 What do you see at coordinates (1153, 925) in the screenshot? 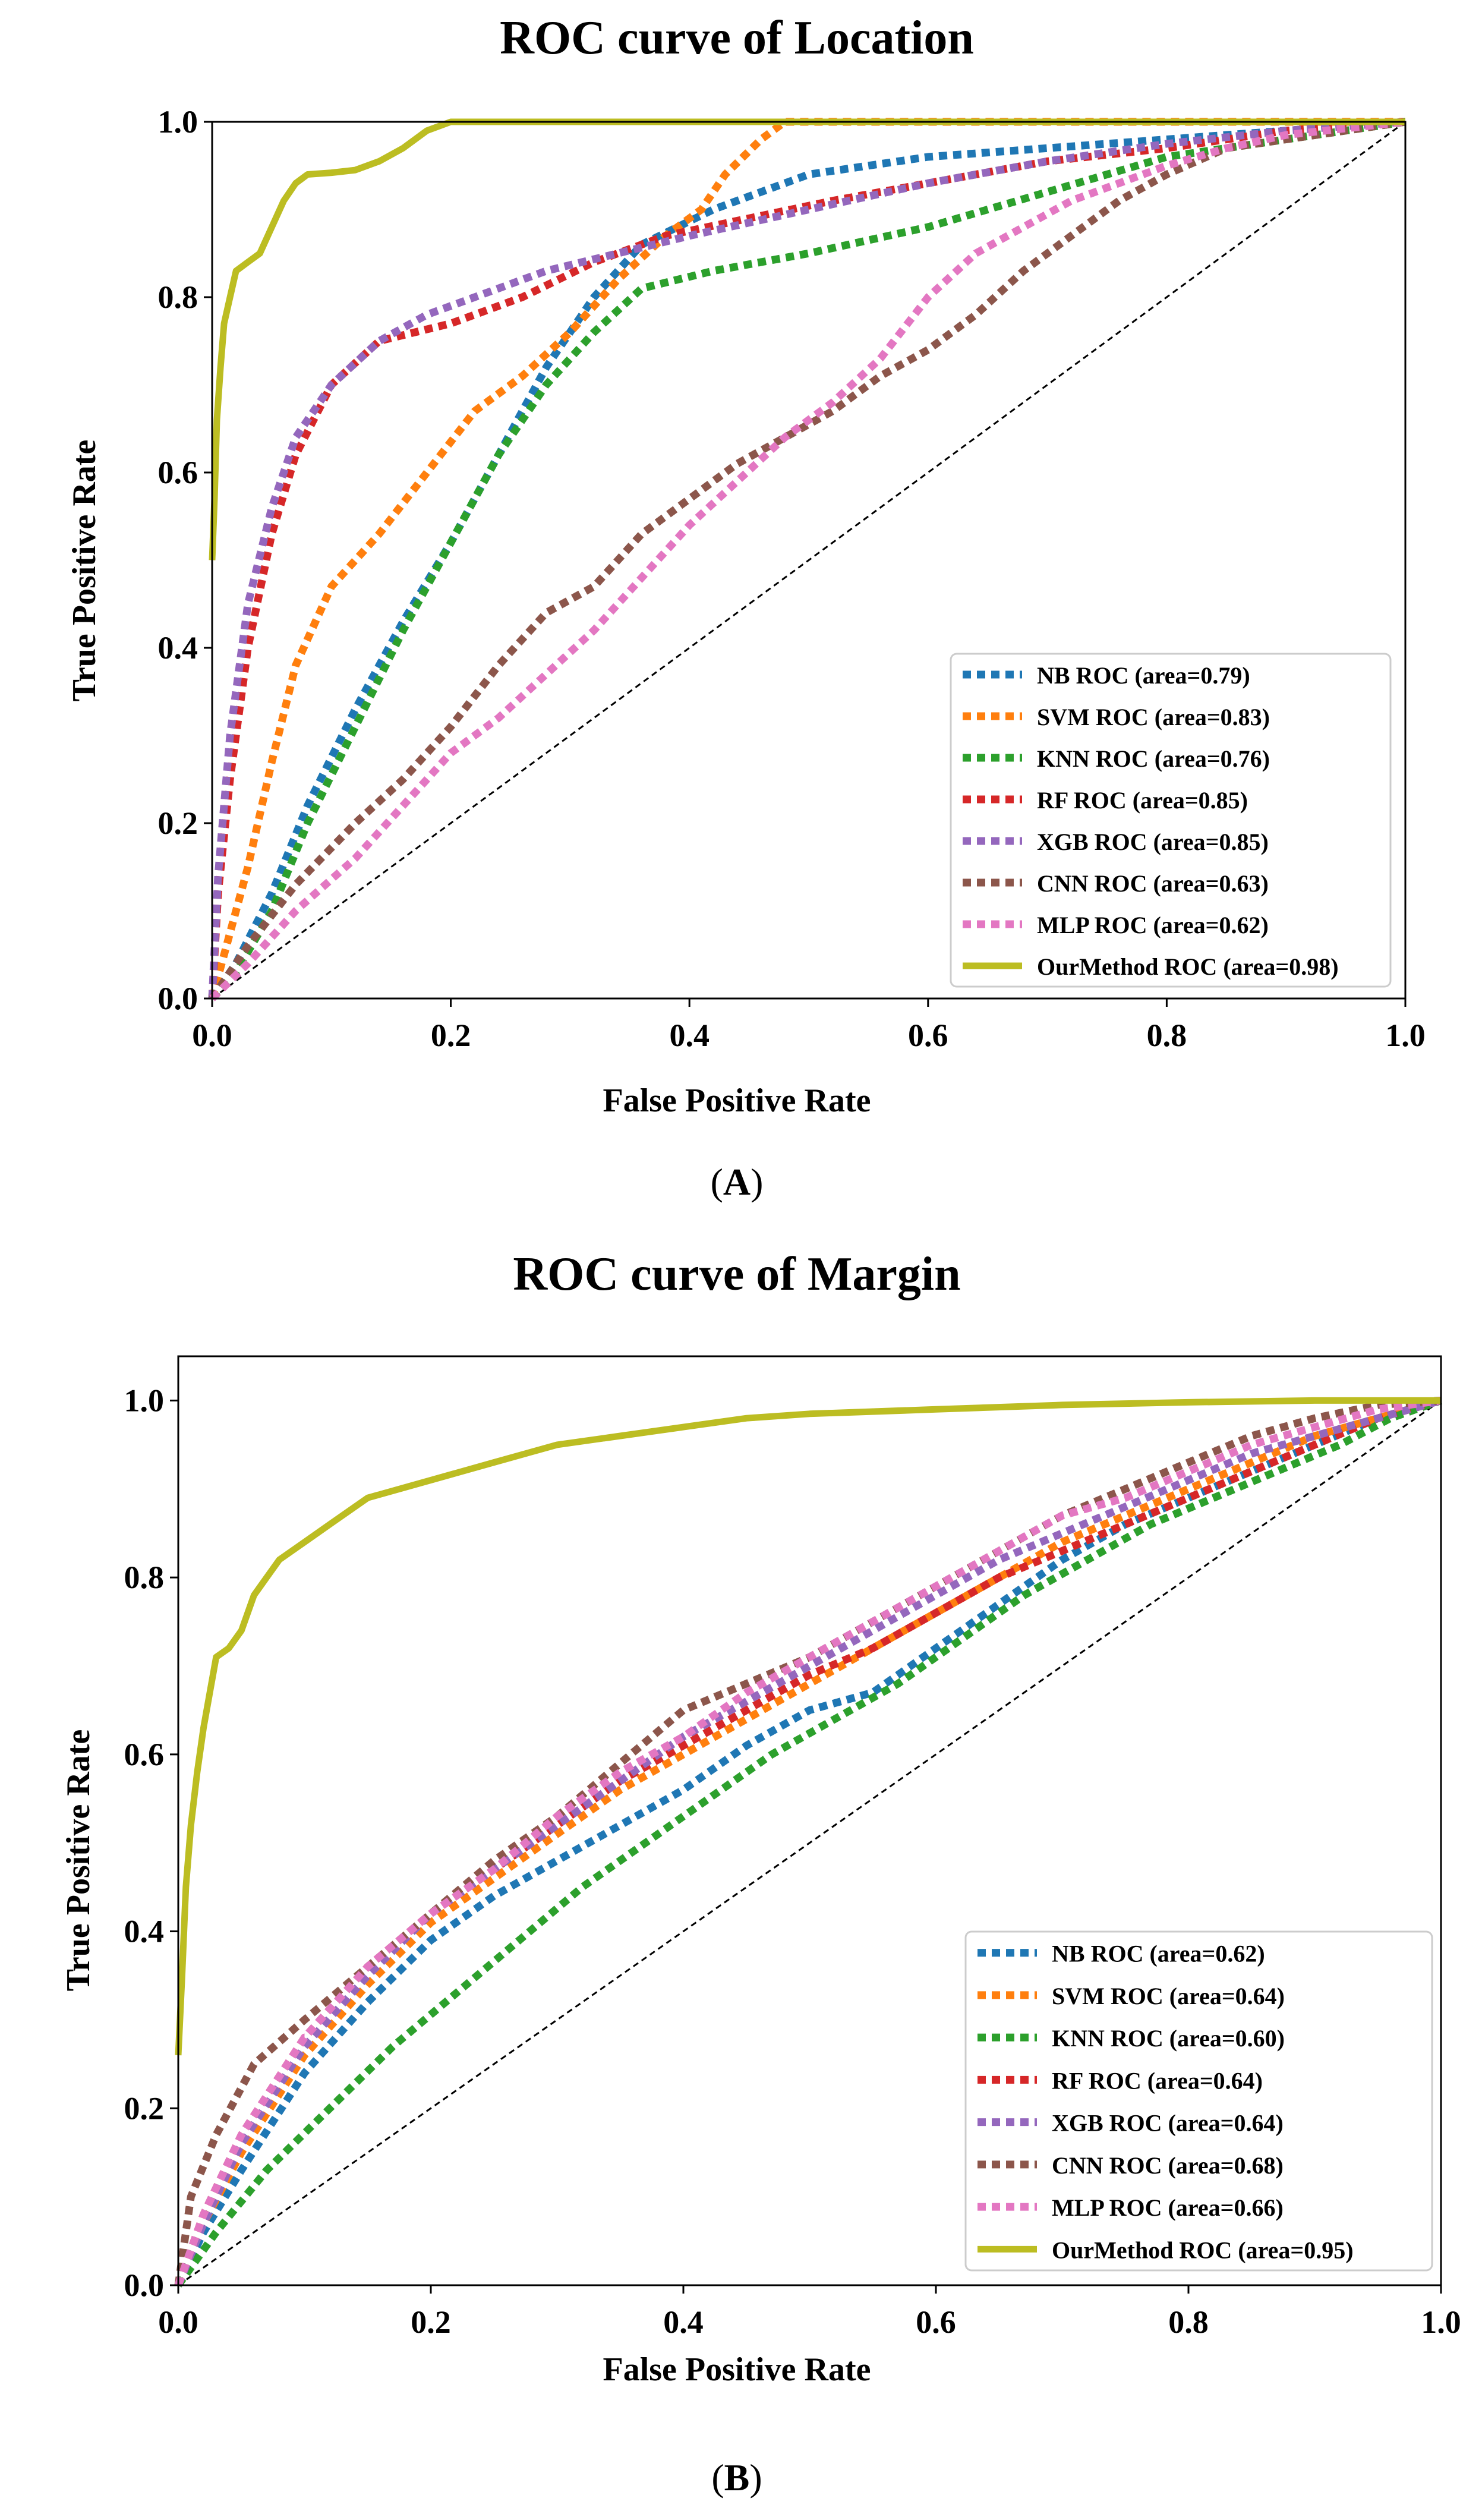
I see `legend-label-6: MLP ROC (area=0.62)` at bounding box center [1153, 925].